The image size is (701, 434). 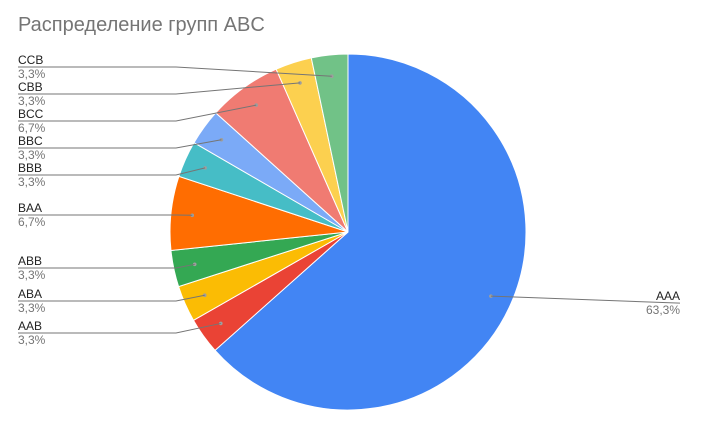 What do you see at coordinates (668, 296) in the screenshot?
I see `slice-label-aaa: AAA` at bounding box center [668, 296].